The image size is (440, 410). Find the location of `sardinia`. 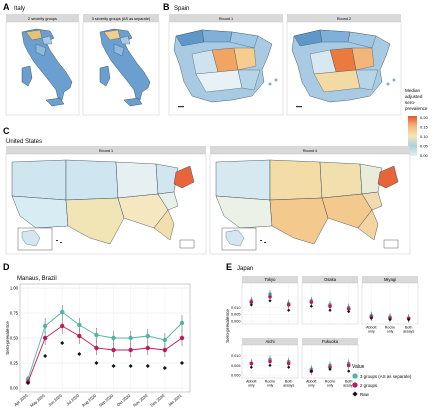

sardinia is located at coordinates (27, 76).